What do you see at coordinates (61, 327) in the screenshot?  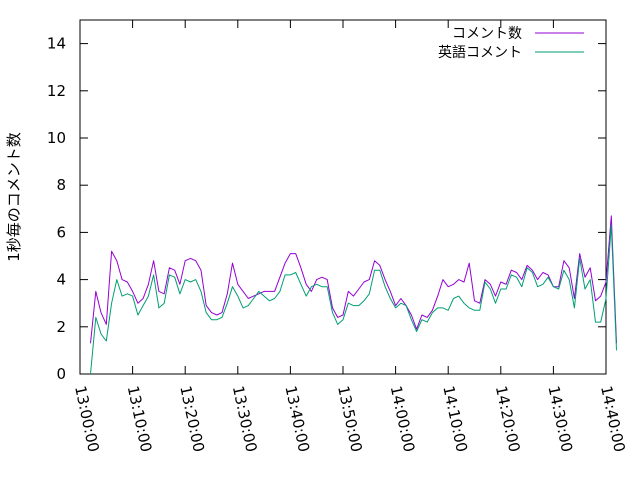 I see `y-tick-label: 2` at bounding box center [61, 327].